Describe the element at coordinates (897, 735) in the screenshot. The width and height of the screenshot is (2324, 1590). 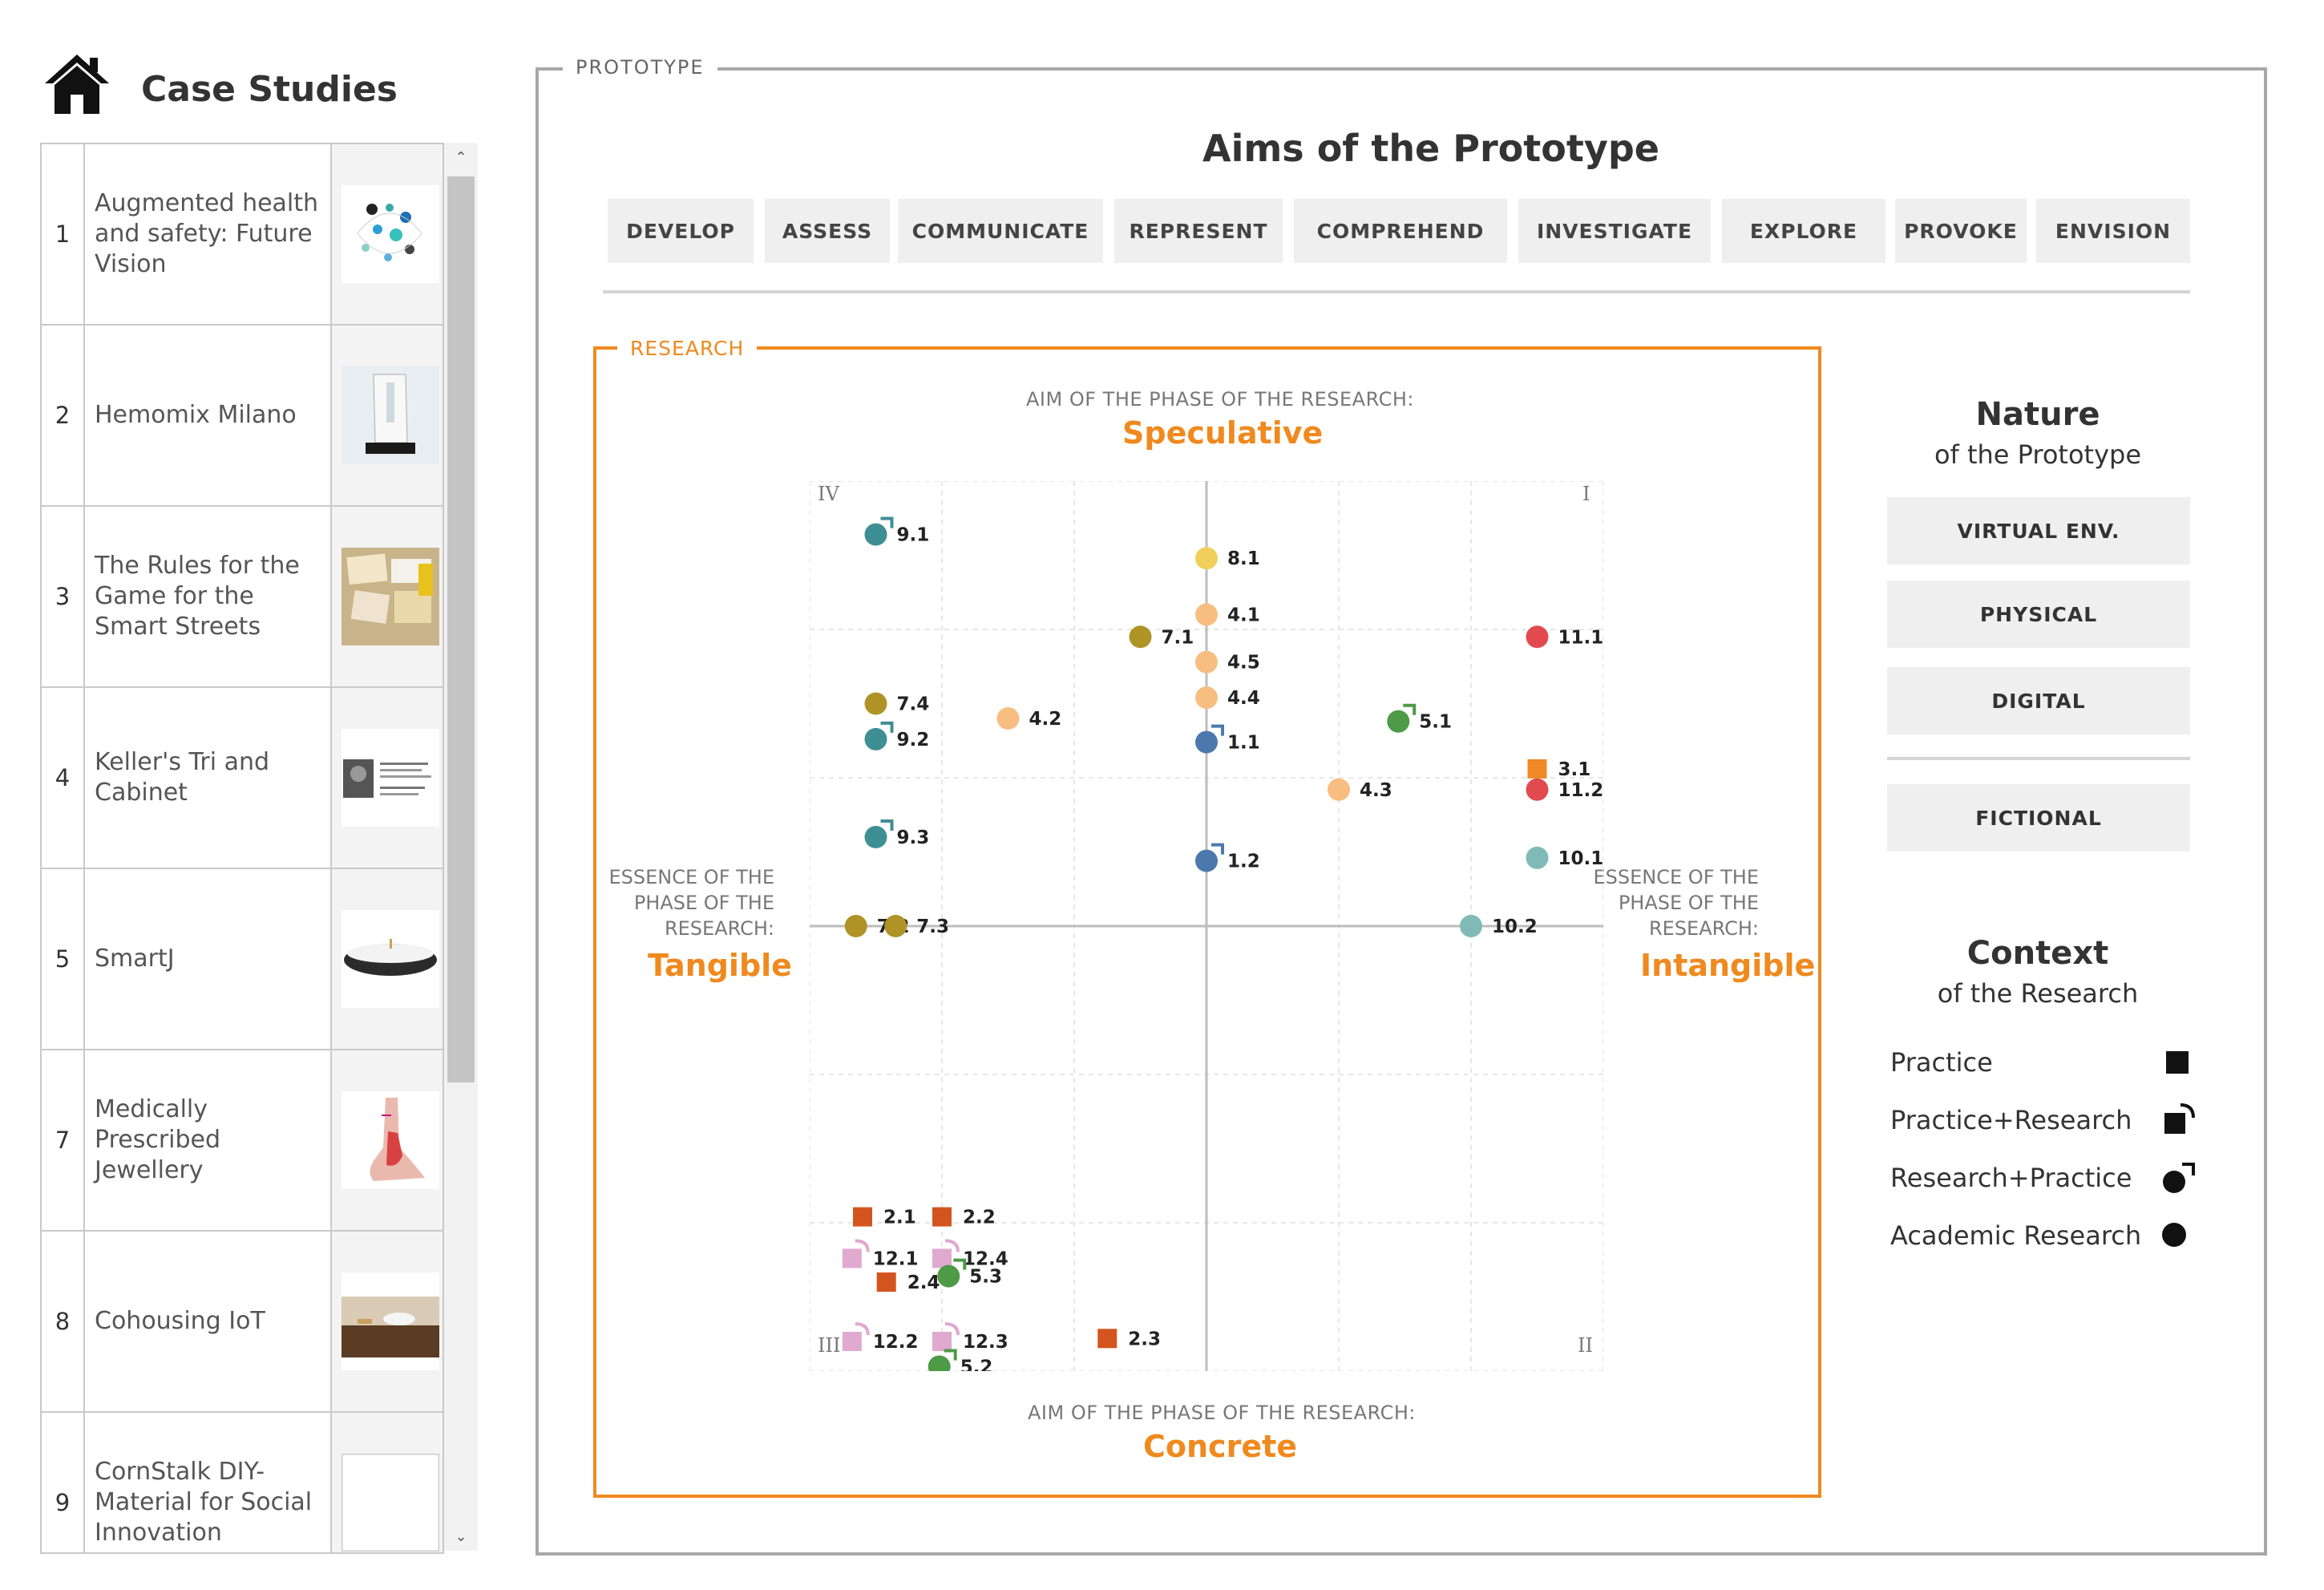
I see `chart-point-9.2: 9.2` at that location.